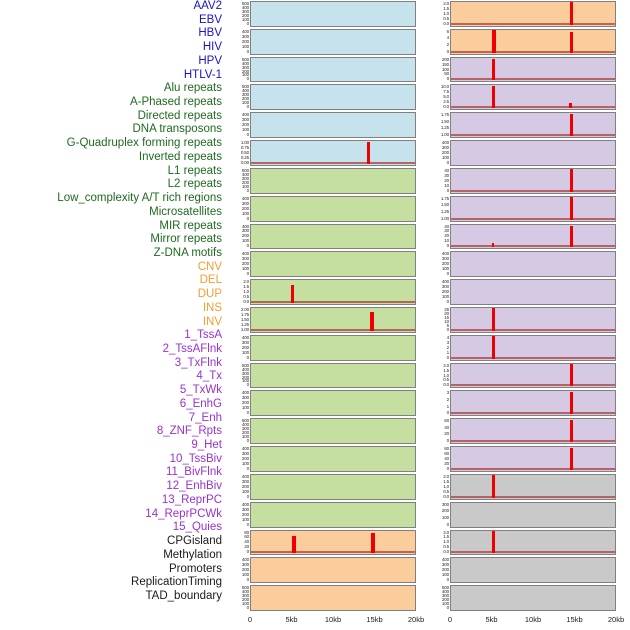  I want to click on track-label: Inverted repeats, so click(180, 156).